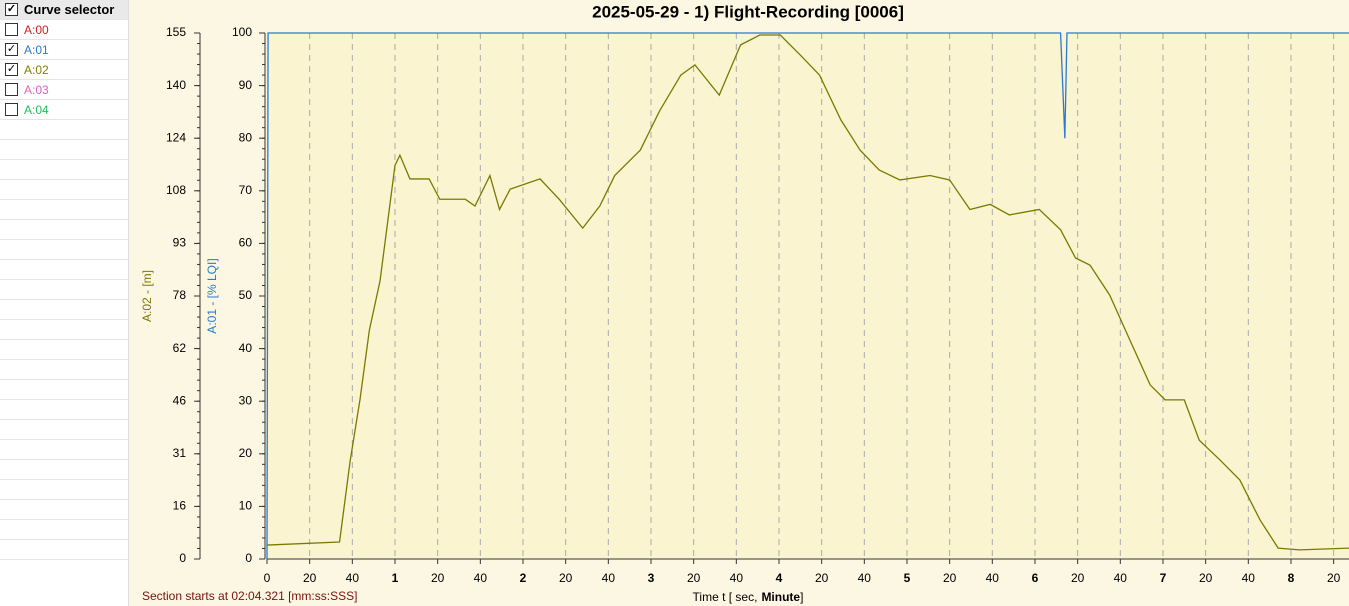 This screenshot has width=1349, height=606. Describe the element at coordinates (182, 558) in the screenshot. I see `y-tick-label: 0` at that location.